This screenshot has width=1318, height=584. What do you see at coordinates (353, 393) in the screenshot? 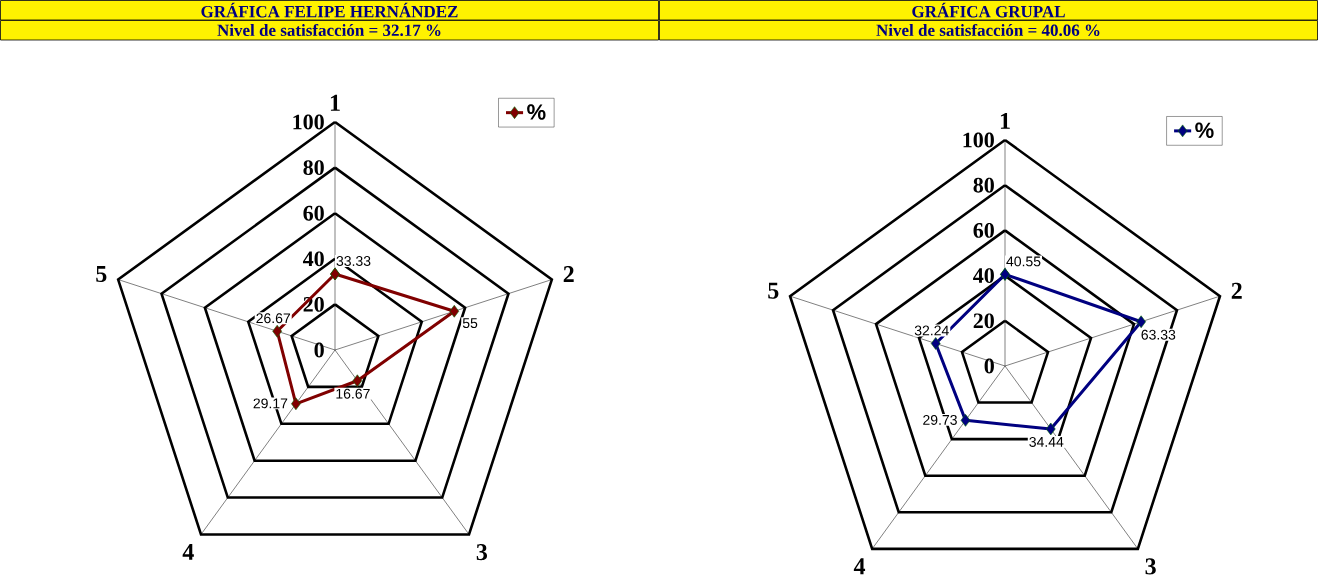
I see `data-label: 16.67` at bounding box center [353, 393].